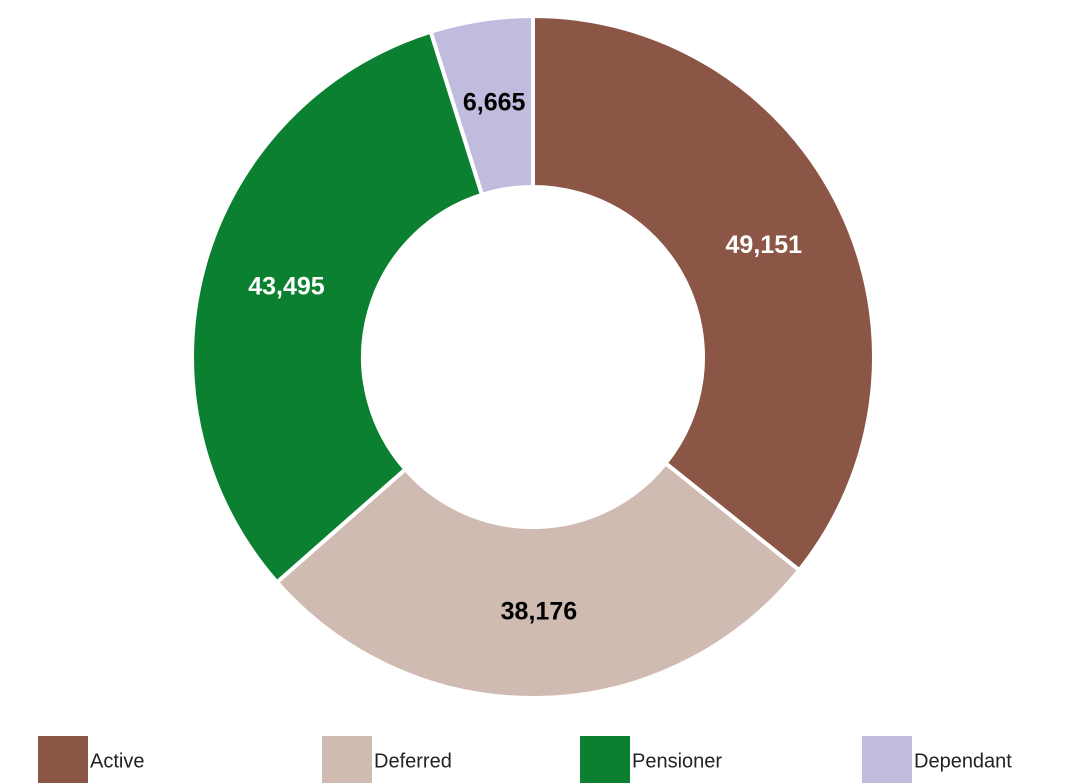  What do you see at coordinates (286, 287) in the screenshot?
I see `value-label: 43,495` at bounding box center [286, 287].